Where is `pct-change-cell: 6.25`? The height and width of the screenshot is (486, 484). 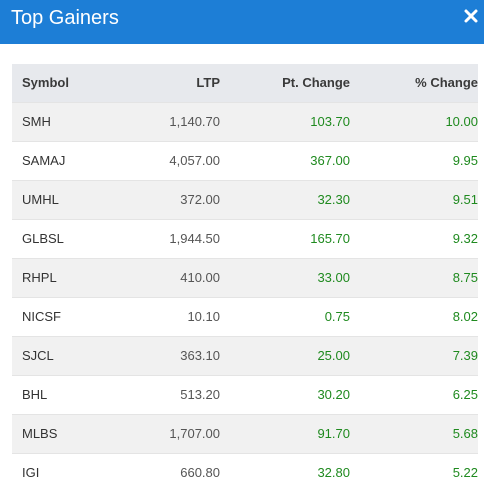
pct-change-cell: 6.25 is located at coordinates (465, 394).